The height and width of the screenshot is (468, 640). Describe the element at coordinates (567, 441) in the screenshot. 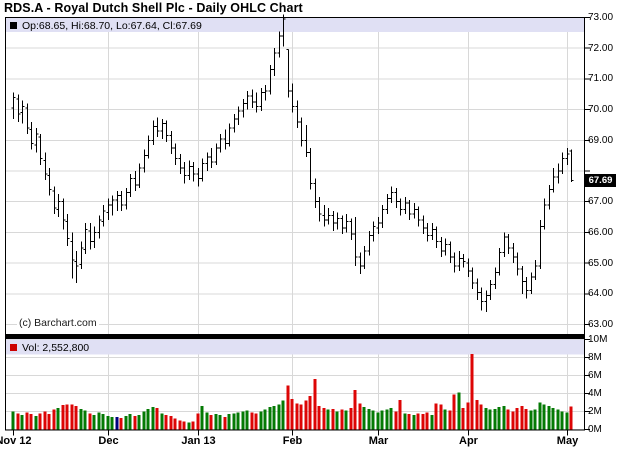

I see `x-axis-month-label: May` at that location.